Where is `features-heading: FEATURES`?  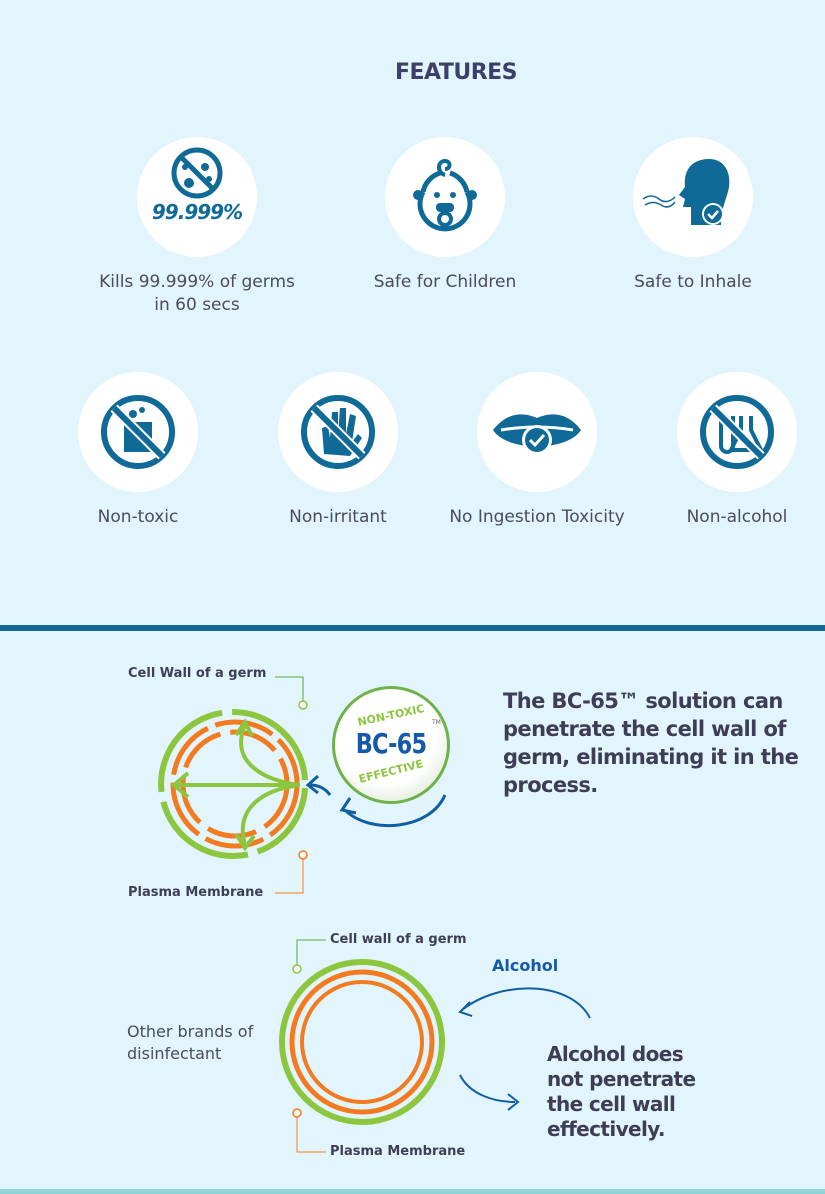
features-heading: FEATURES is located at coordinates (456, 72).